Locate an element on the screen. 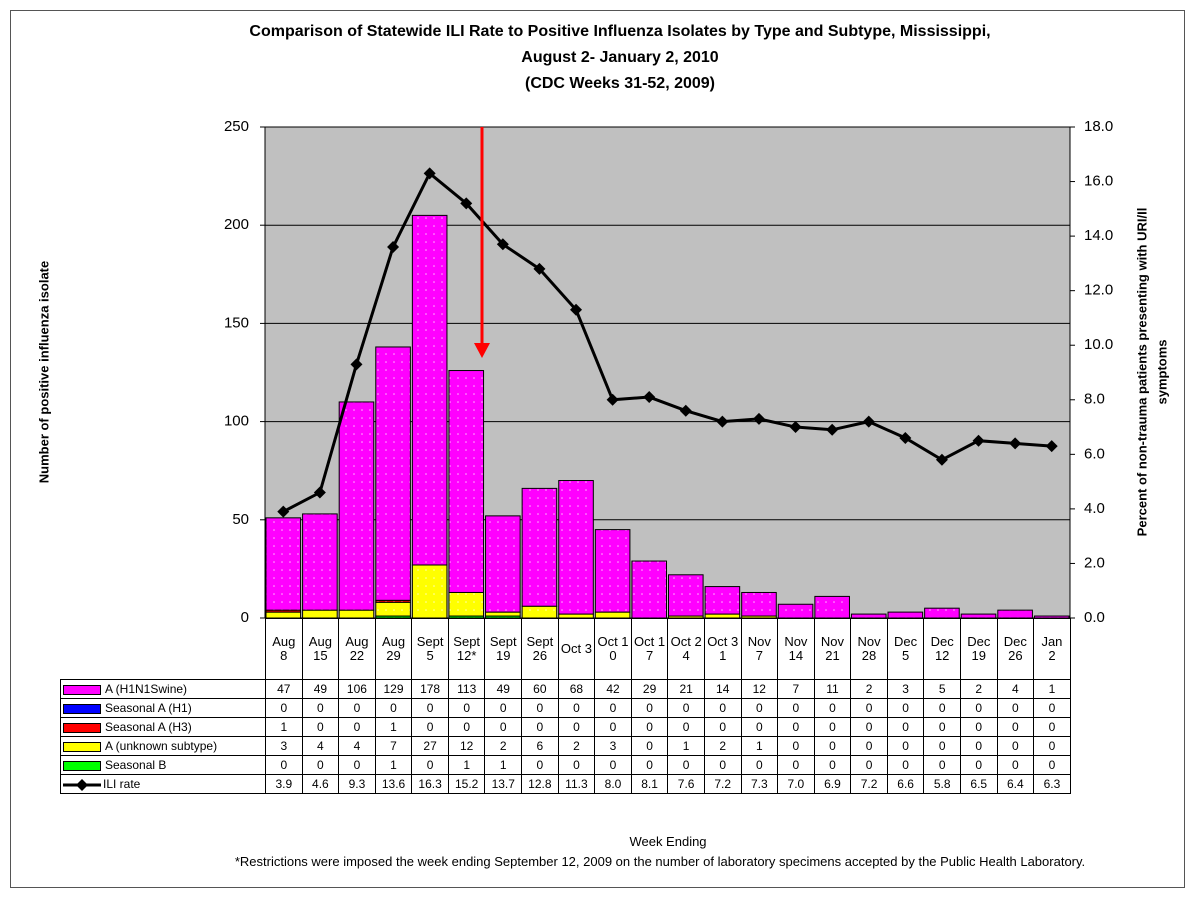 The height and width of the screenshot is (901, 1197). table-value: 3 is located at coordinates (284, 746).